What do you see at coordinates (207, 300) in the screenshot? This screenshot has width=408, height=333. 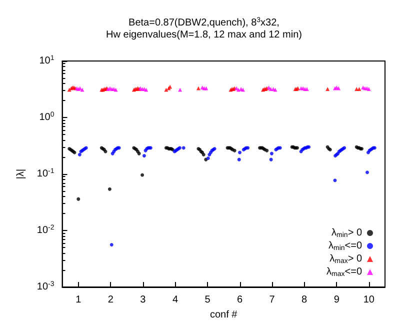 I see `x-tick-label: 5` at bounding box center [207, 300].